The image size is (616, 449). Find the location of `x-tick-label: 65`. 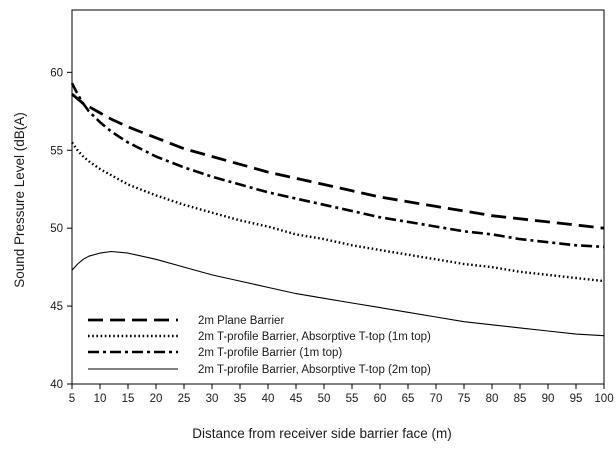

x-tick-label: 65 is located at coordinates (408, 399).